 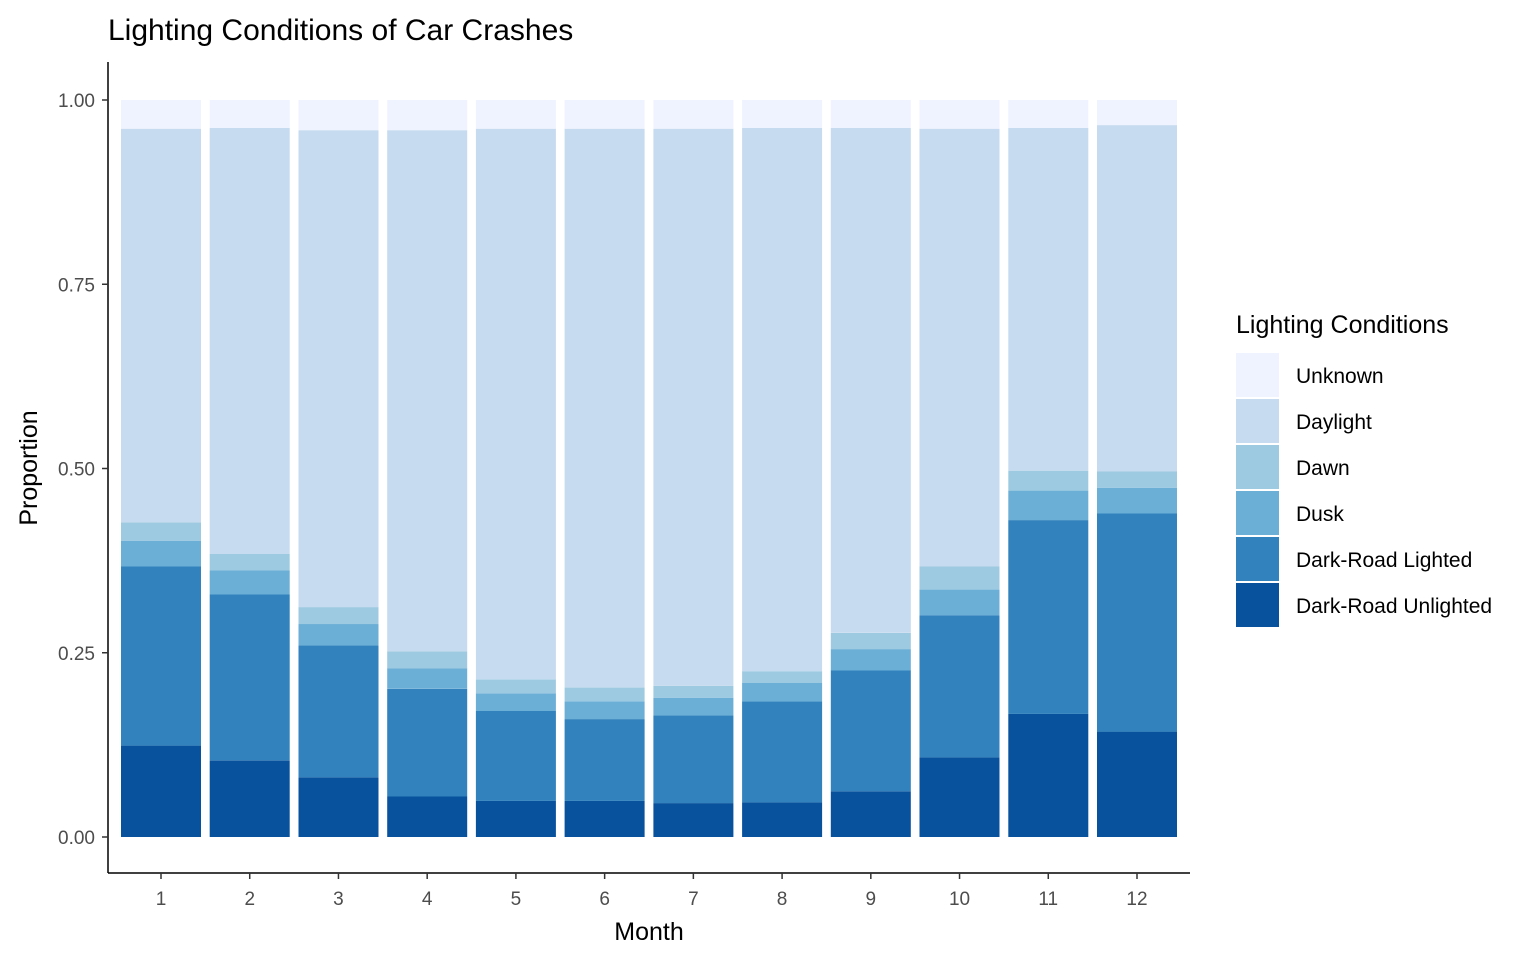 I want to click on x-tick-label: 7, so click(x=693, y=899).